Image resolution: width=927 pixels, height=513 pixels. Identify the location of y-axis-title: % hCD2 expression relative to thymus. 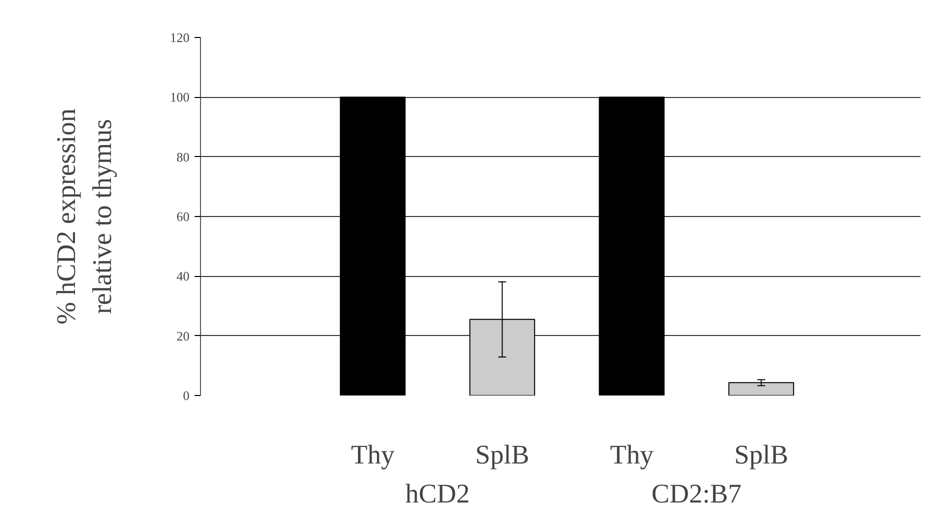
(84, 216).